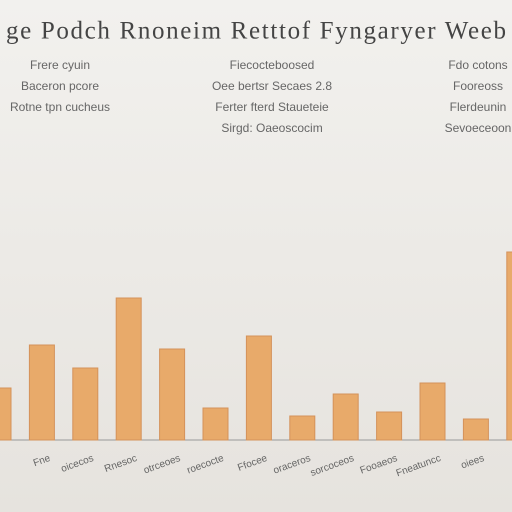  What do you see at coordinates (256, 31) in the screenshot?
I see `chart-title: ge Podch Rnoneim Retttof Fyngaryer Weeb` at bounding box center [256, 31].